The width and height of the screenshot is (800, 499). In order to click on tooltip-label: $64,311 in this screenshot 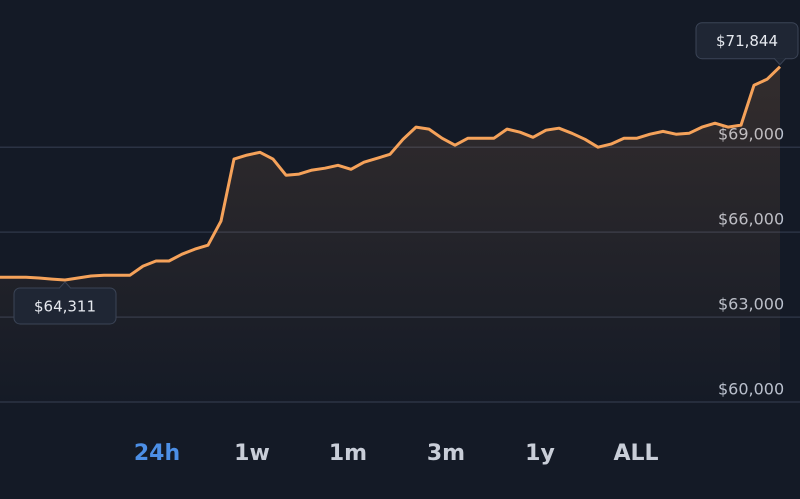, I will do `click(65, 306)`.